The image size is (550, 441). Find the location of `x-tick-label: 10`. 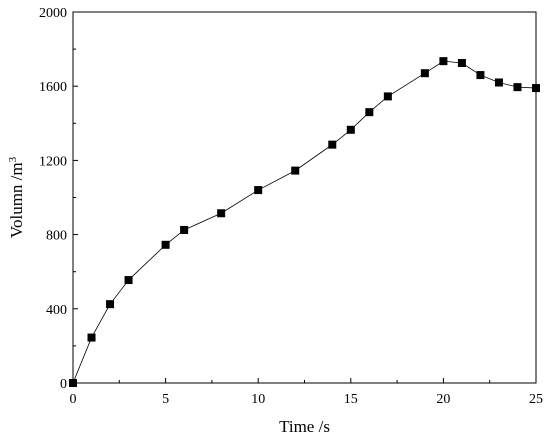

x-tick-label: 10 is located at coordinates (258, 399).